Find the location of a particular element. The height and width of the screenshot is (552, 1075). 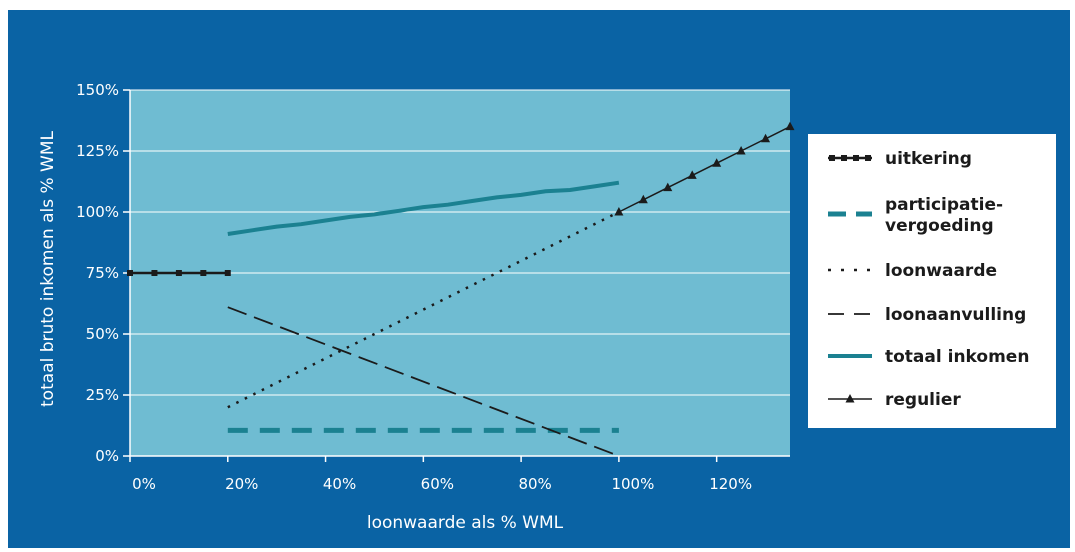

legend-label: uitkering is located at coordinates (928, 159).